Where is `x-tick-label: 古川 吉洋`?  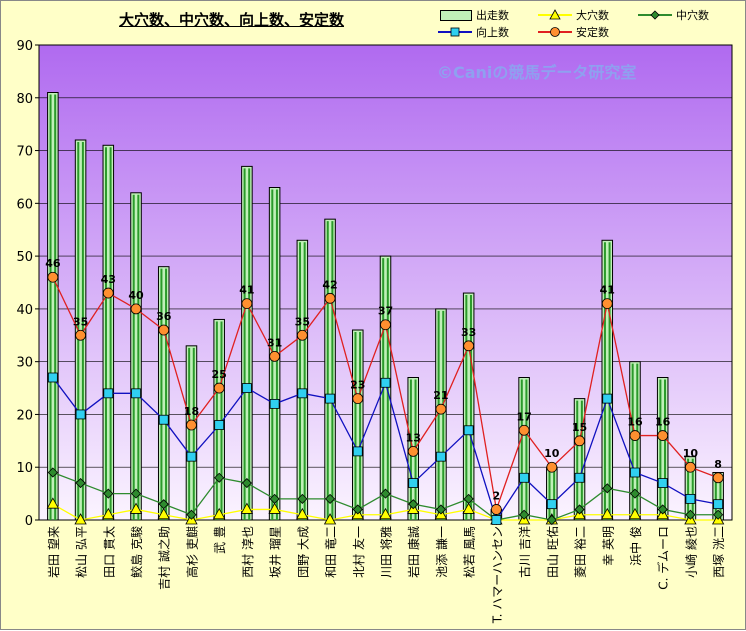 x-tick-label: 古川 吉洋 is located at coordinates (524, 552).